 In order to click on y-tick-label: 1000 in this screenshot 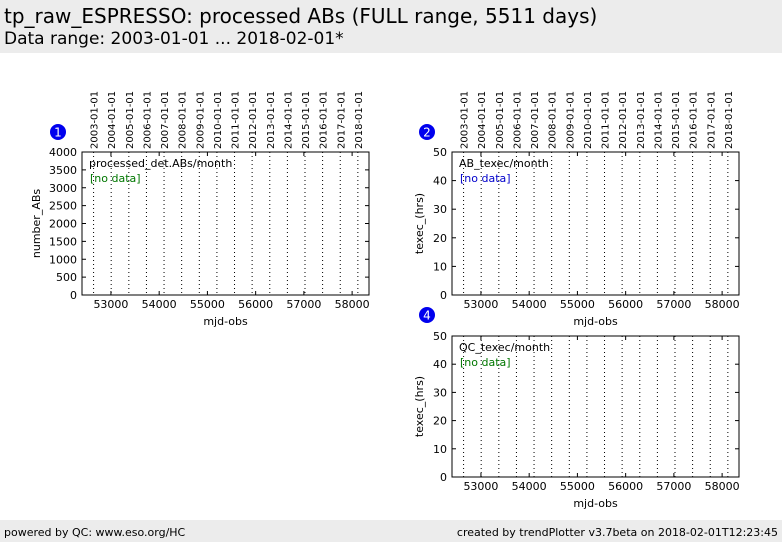, I will do `click(63, 259)`.